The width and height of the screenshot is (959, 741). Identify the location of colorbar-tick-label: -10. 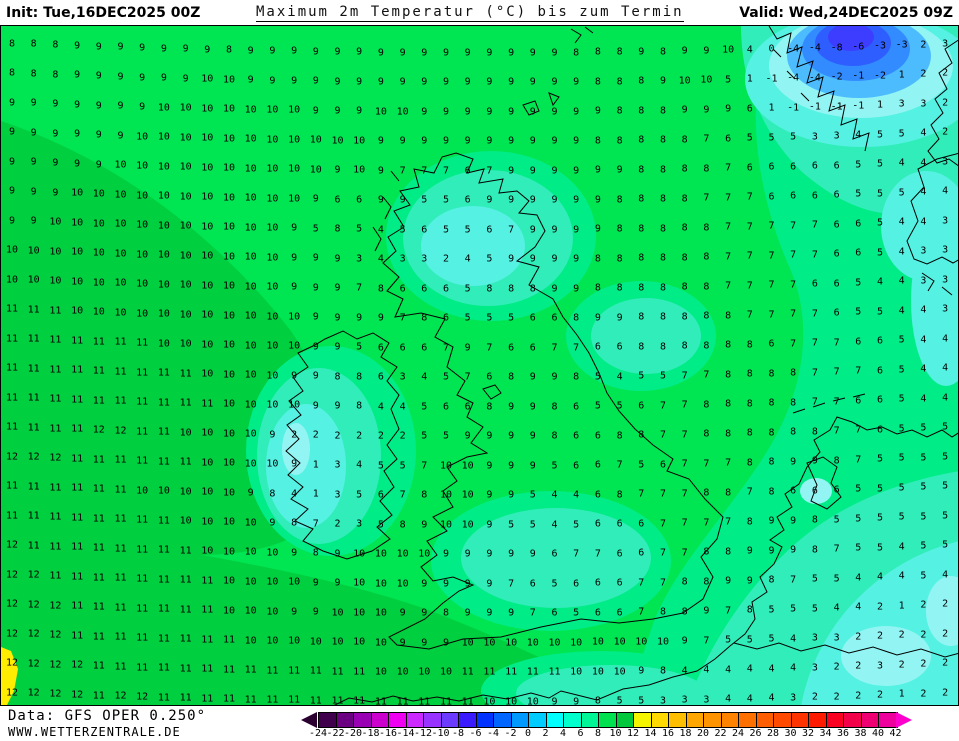
(440, 733).